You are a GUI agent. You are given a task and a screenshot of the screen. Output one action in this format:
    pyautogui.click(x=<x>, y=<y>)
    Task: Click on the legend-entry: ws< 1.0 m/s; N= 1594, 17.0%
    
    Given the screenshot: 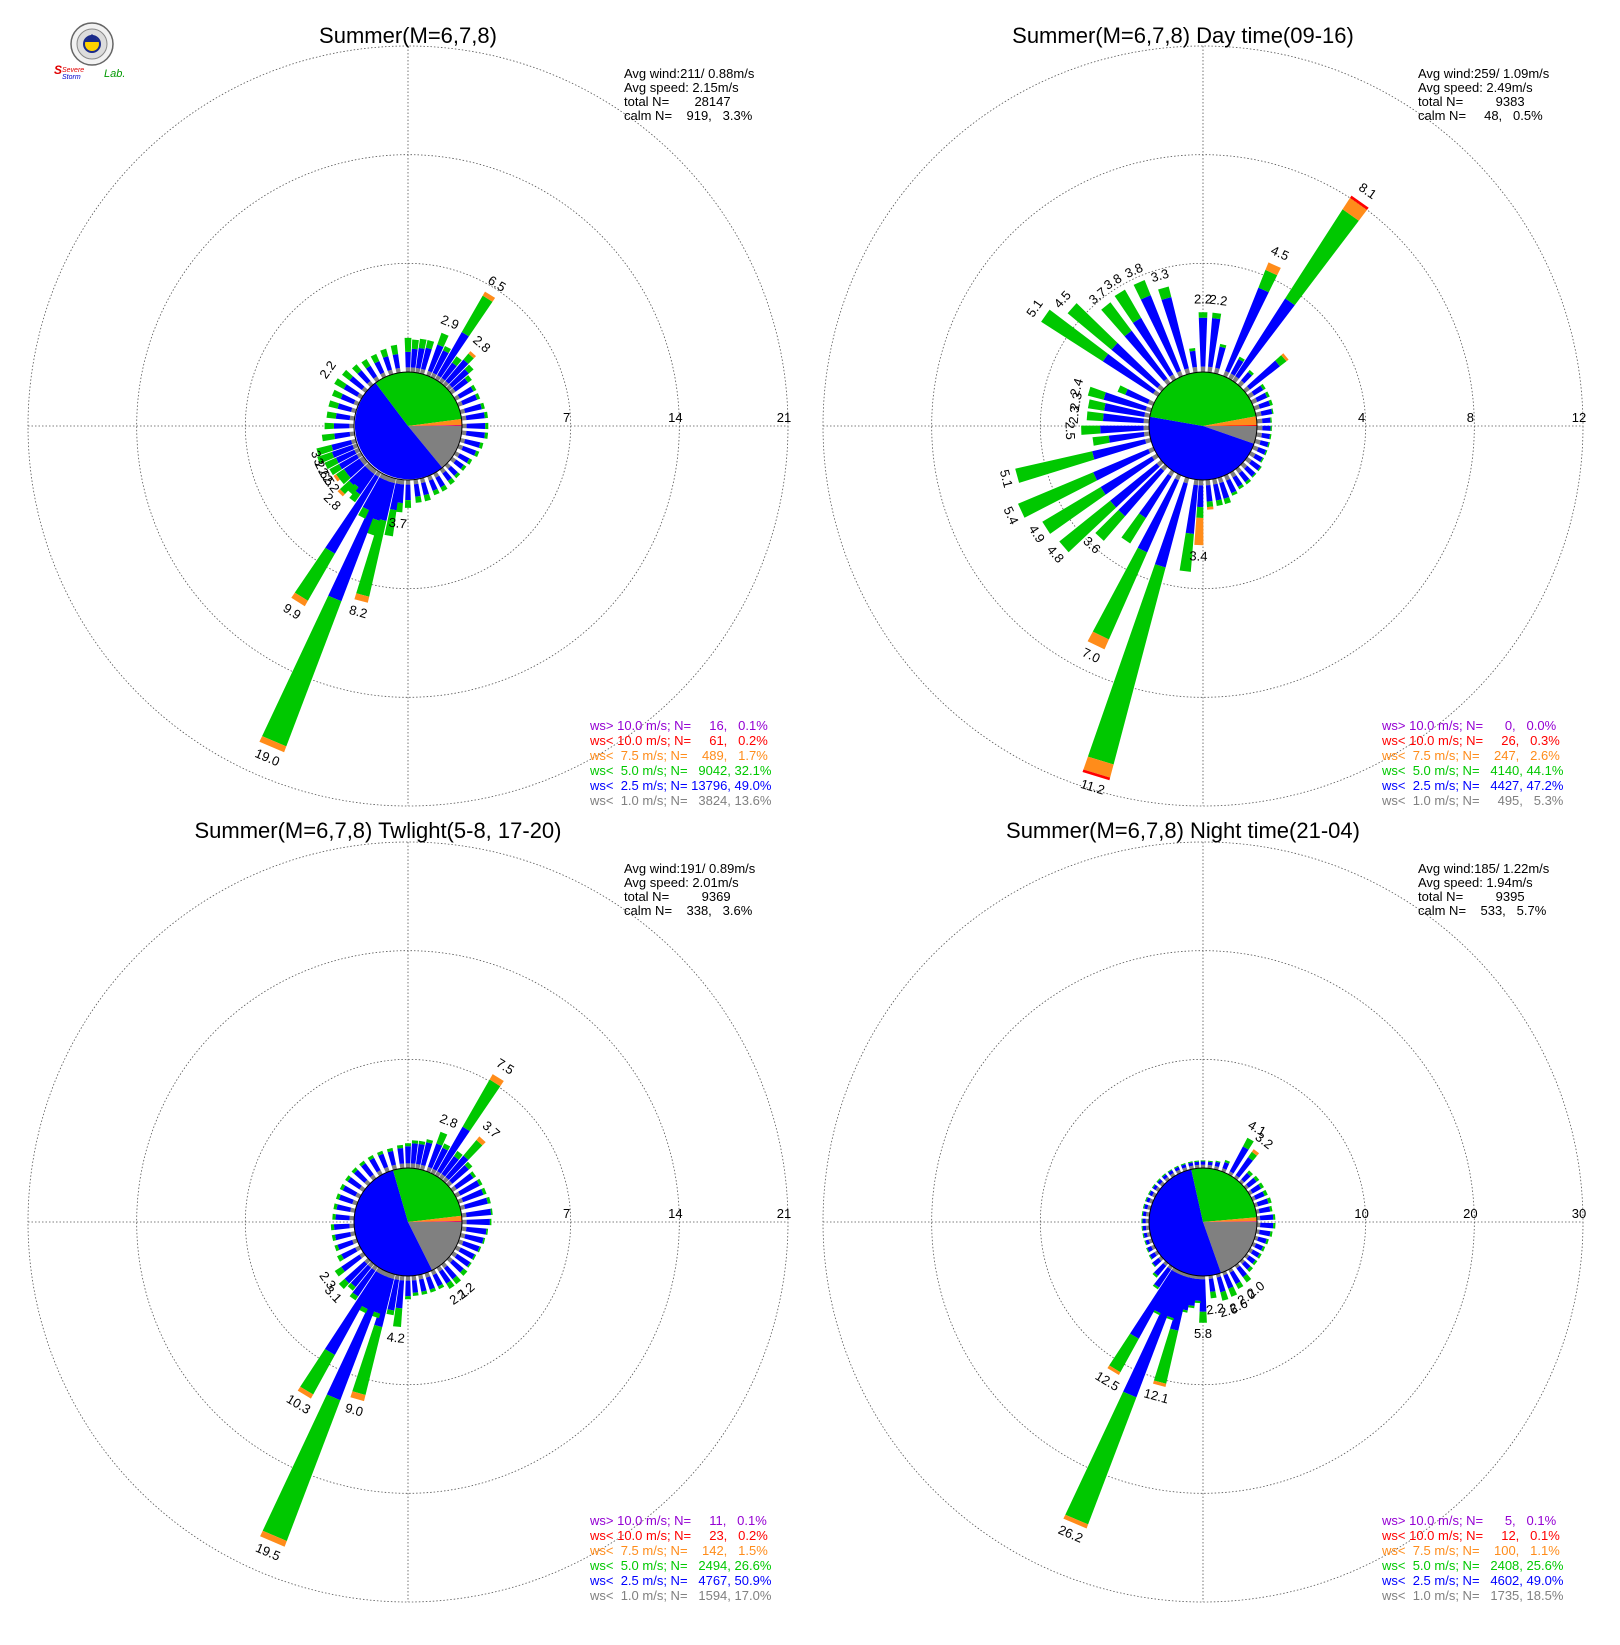 What is the action you would take?
    pyautogui.click(x=680, y=1595)
    